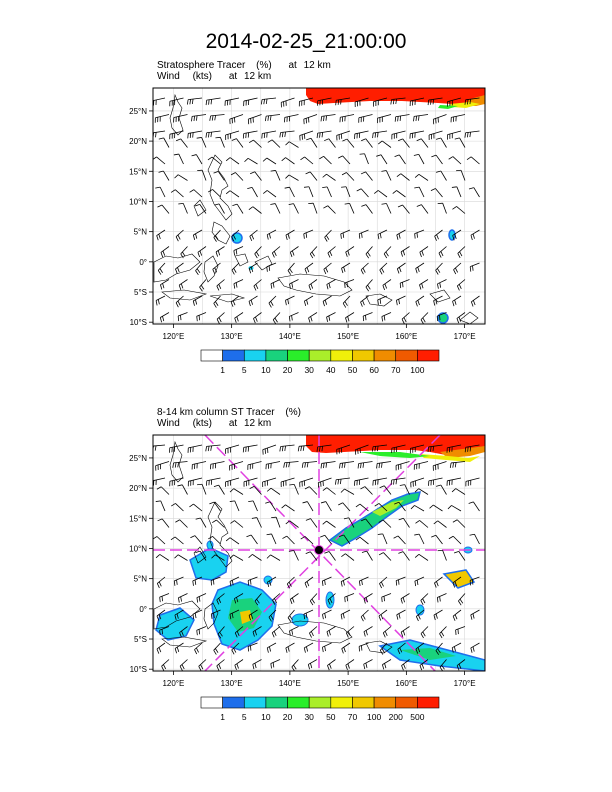 This screenshot has width=612, height=792. What do you see at coordinates (141, 579) in the screenshot?
I see `lat-tick-label: 5°N` at bounding box center [141, 579].